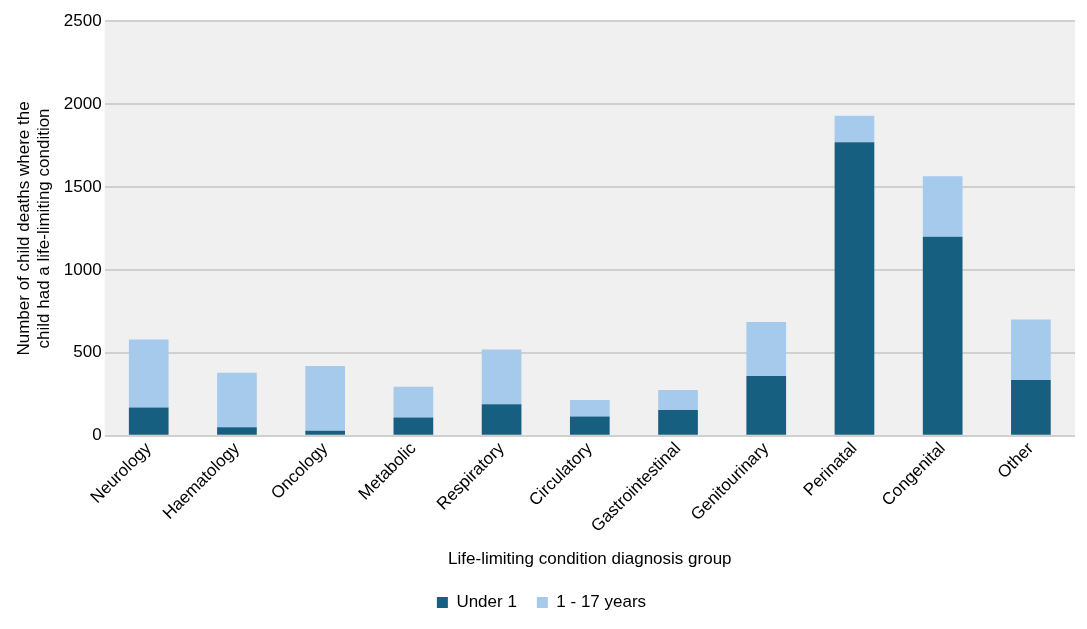 This screenshot has width=1087, height=629. What do you see at coordinates (486, 602) in the screenshot?
I see `legend-label: Under 1` at bounding box center [486, 602].